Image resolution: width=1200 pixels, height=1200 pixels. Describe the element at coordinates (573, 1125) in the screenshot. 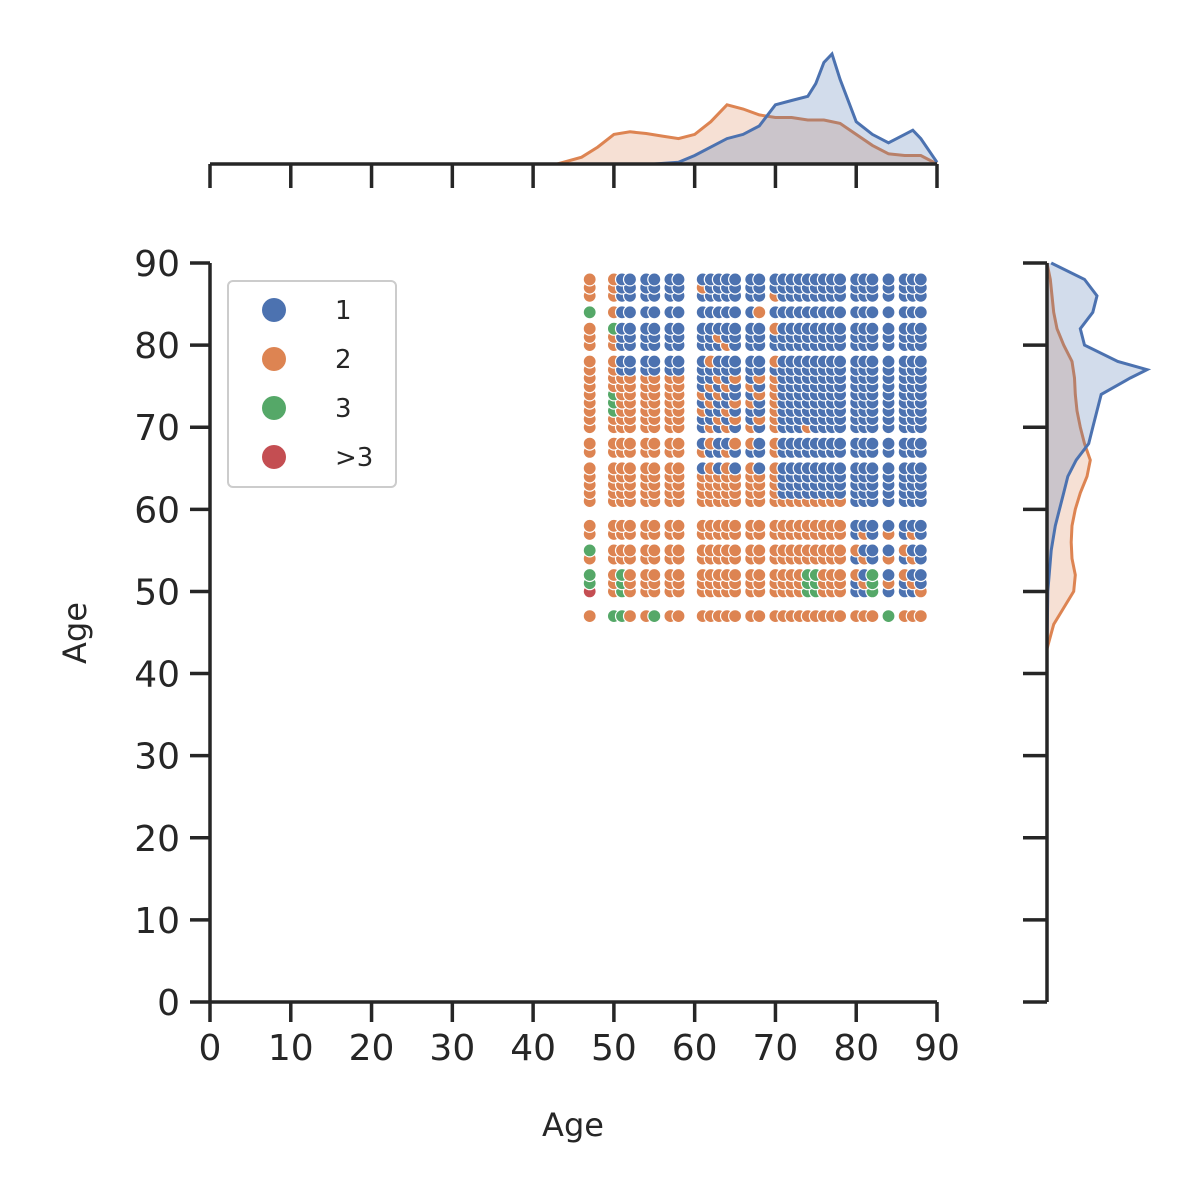

I see `x-axis-label: Age` at that location.